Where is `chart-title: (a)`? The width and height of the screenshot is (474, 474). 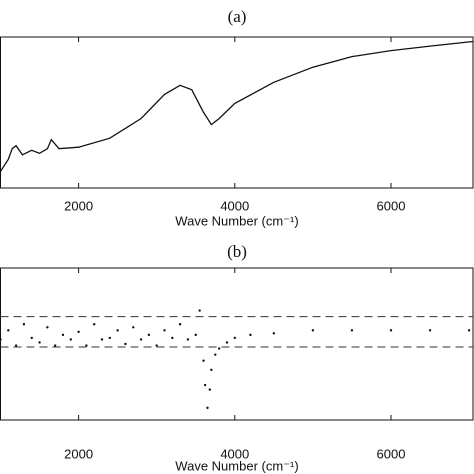
chart-title: (a) is located at coordinates (237, 16).